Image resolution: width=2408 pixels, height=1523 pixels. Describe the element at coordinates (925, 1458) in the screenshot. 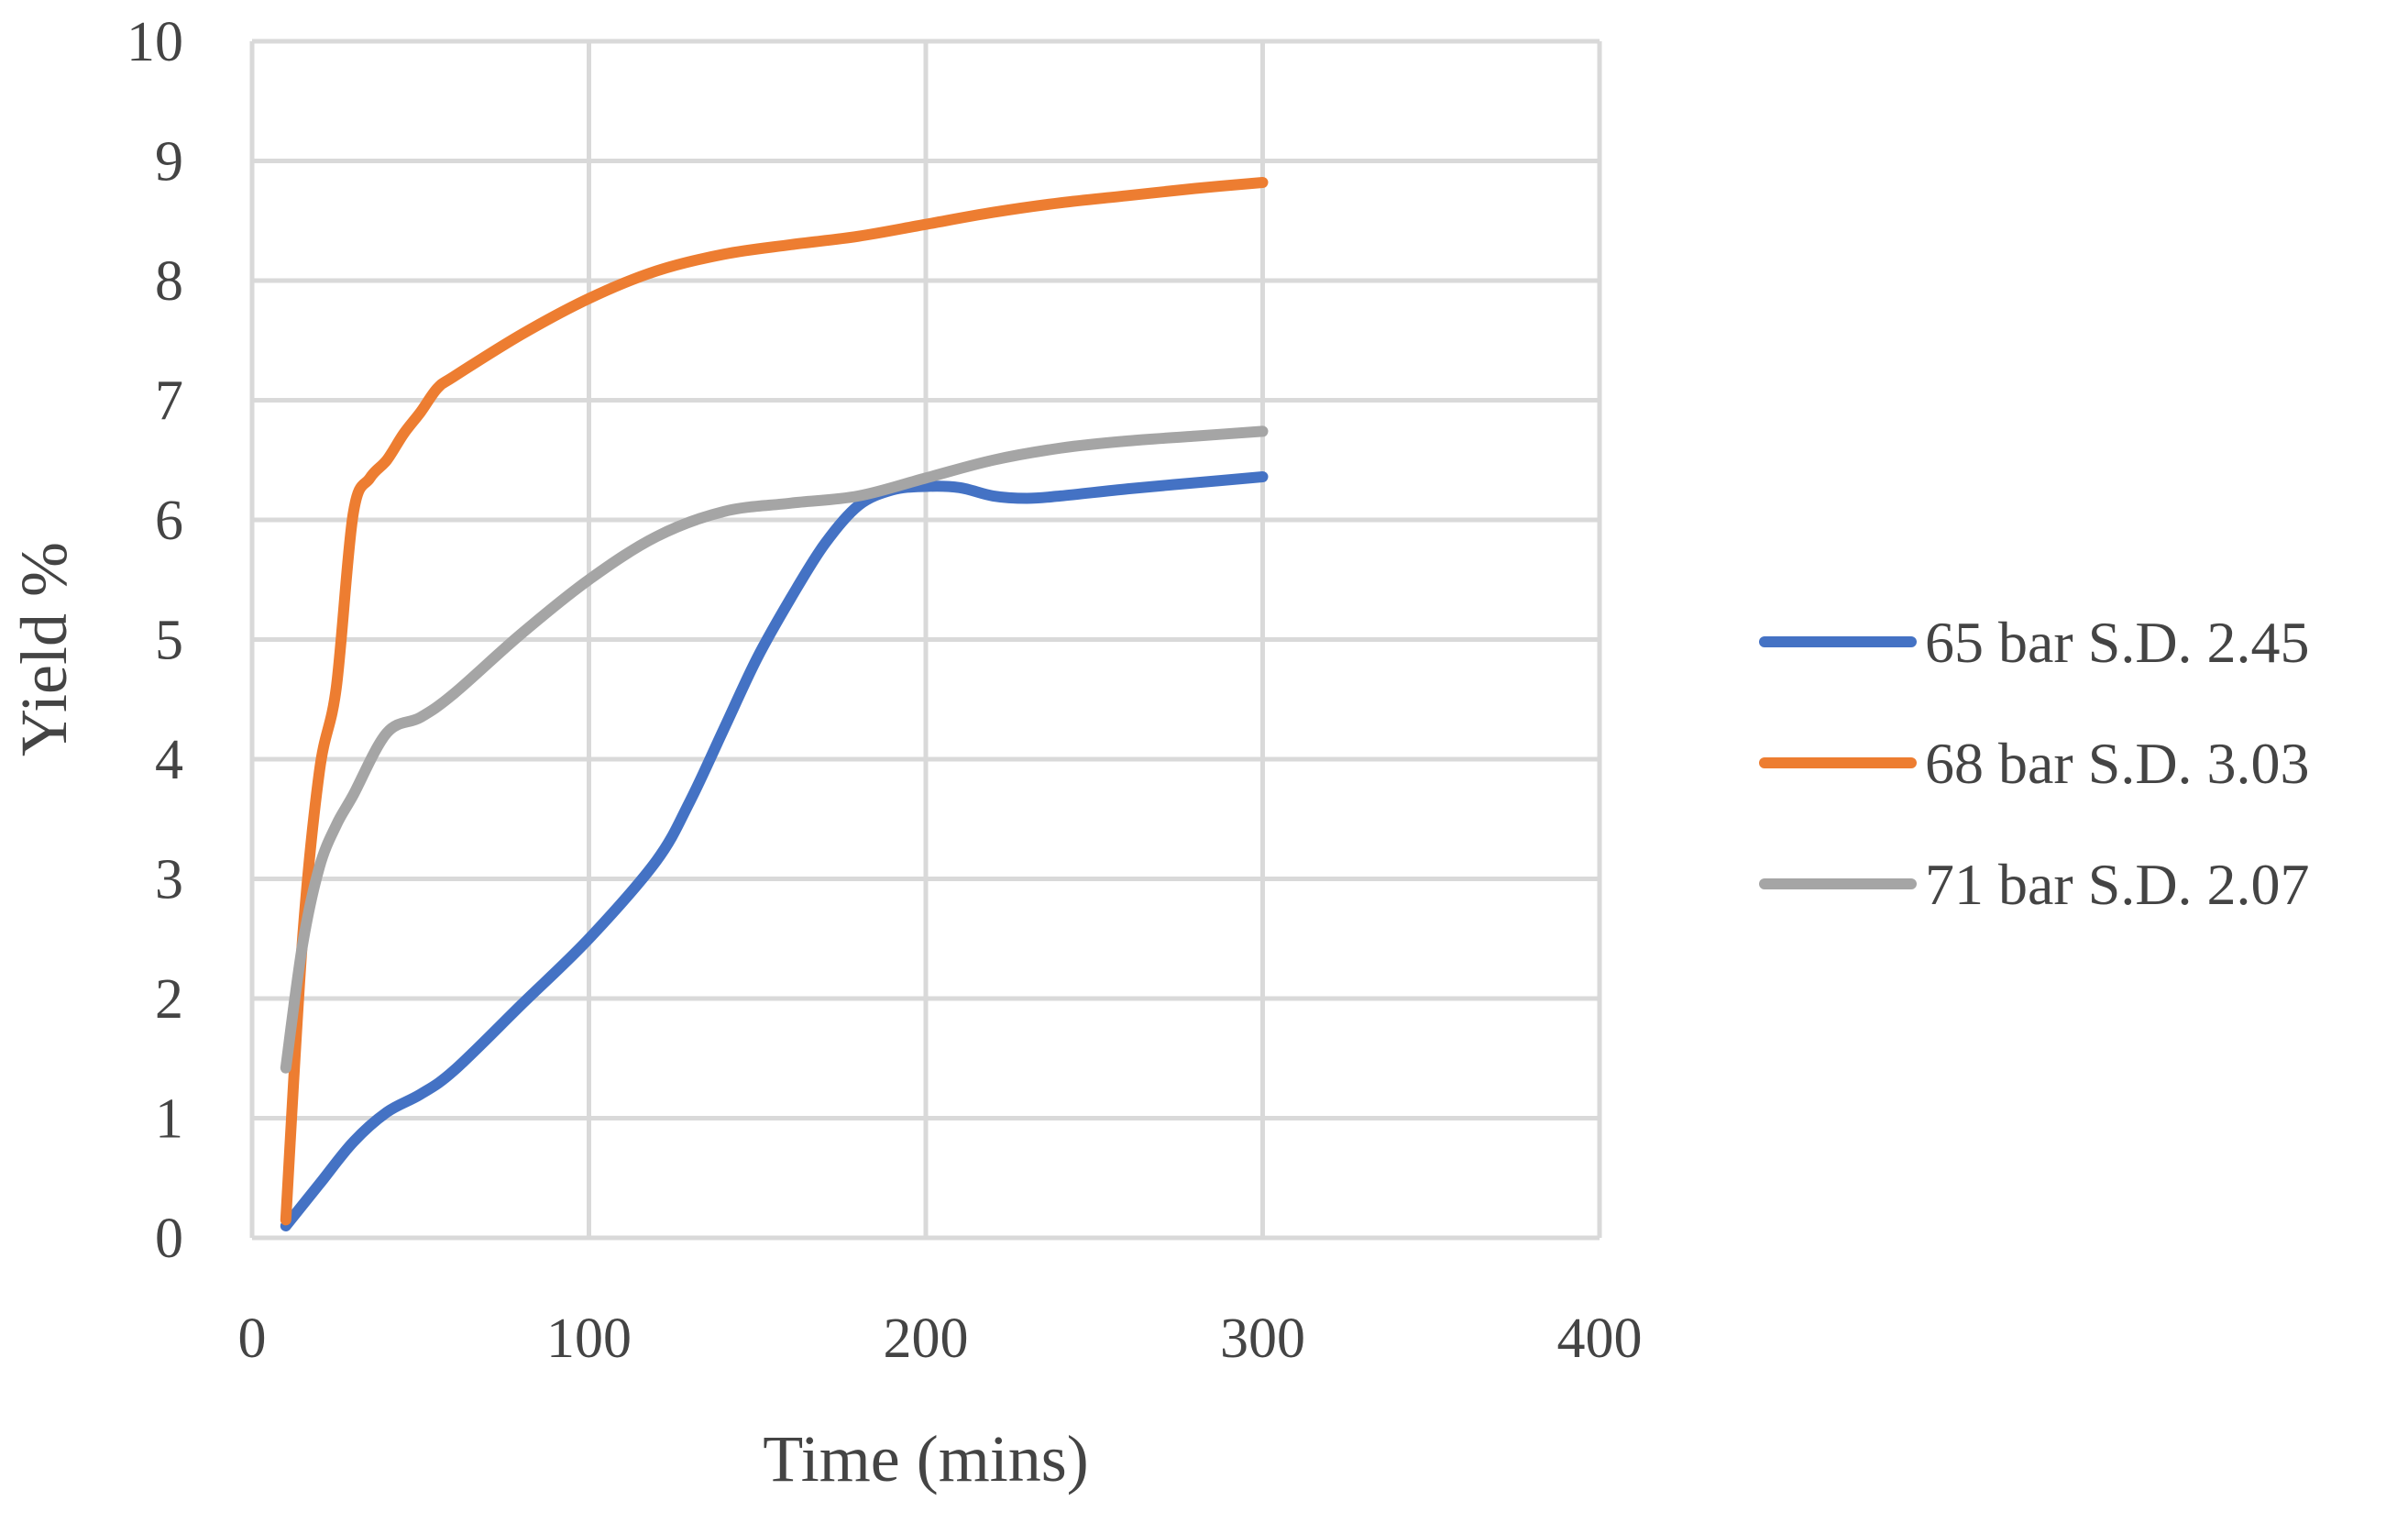

I see `x-axis-title: Time (mins)` at that location.